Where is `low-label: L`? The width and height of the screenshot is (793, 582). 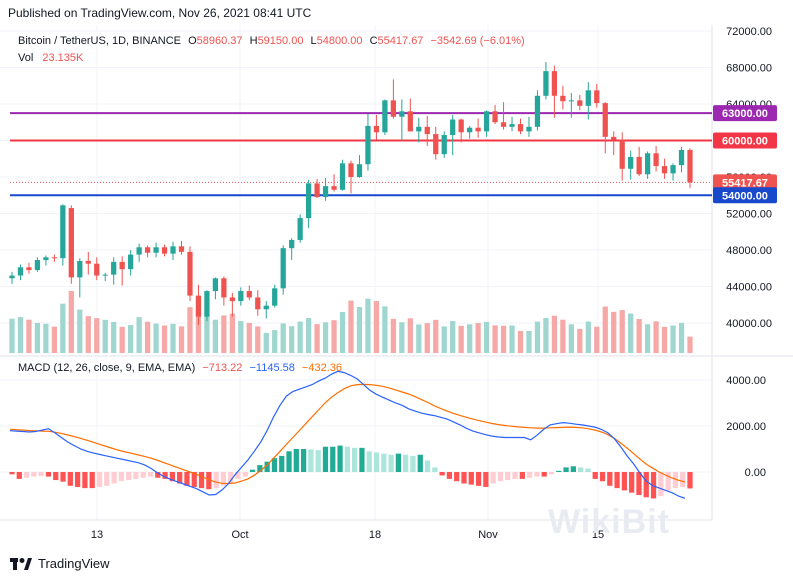 low-label: L is located at coordinates (313, 41).